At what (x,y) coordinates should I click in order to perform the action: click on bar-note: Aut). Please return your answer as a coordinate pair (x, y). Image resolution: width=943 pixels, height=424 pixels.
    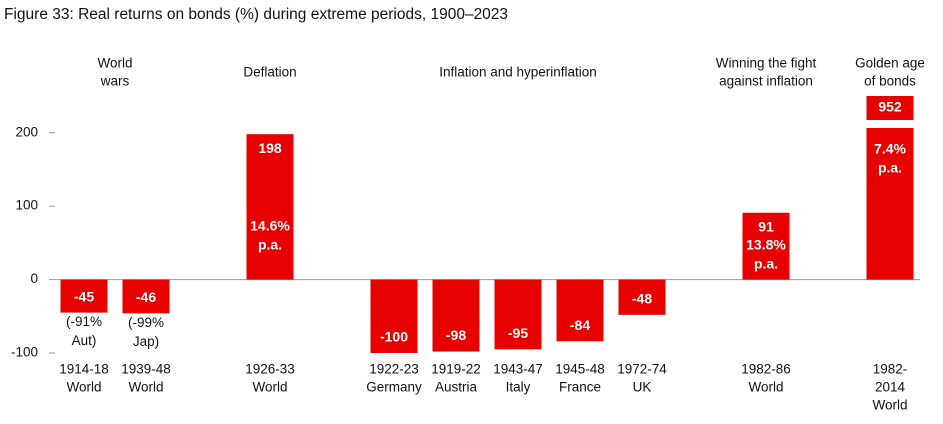
    Looking at the image, I should click on (84, 340).